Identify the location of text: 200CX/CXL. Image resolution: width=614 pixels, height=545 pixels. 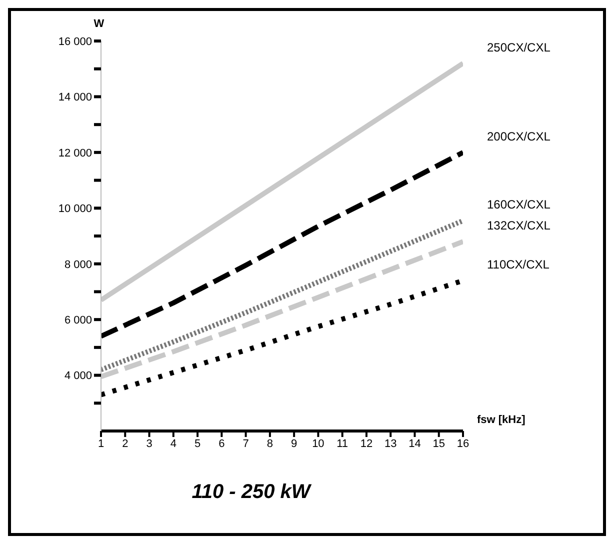
(519, 136).